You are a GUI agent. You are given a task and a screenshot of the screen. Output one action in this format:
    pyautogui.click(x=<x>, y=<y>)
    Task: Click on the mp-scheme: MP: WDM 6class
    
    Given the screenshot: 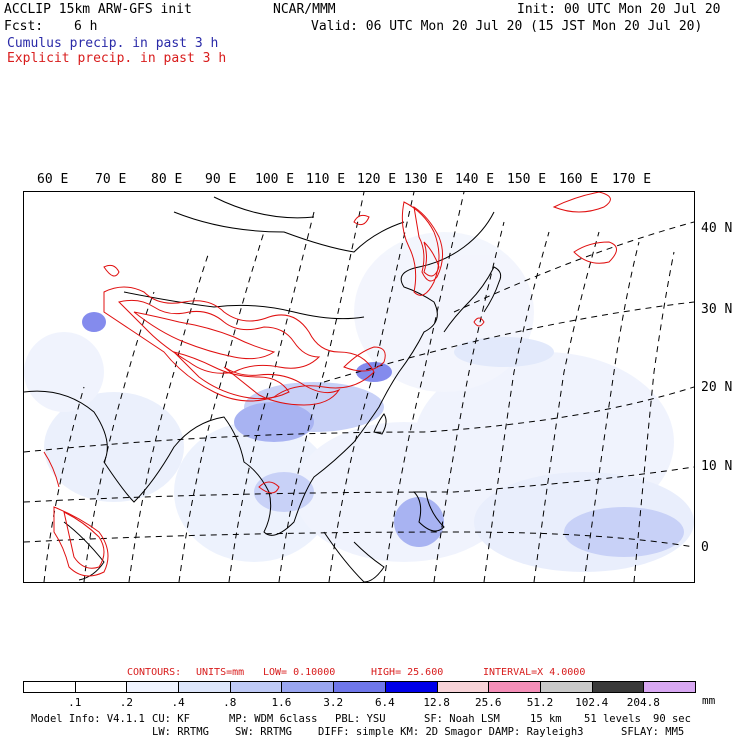 What is the action you would take?
    pyautogui.click(x=273, y=719)
    